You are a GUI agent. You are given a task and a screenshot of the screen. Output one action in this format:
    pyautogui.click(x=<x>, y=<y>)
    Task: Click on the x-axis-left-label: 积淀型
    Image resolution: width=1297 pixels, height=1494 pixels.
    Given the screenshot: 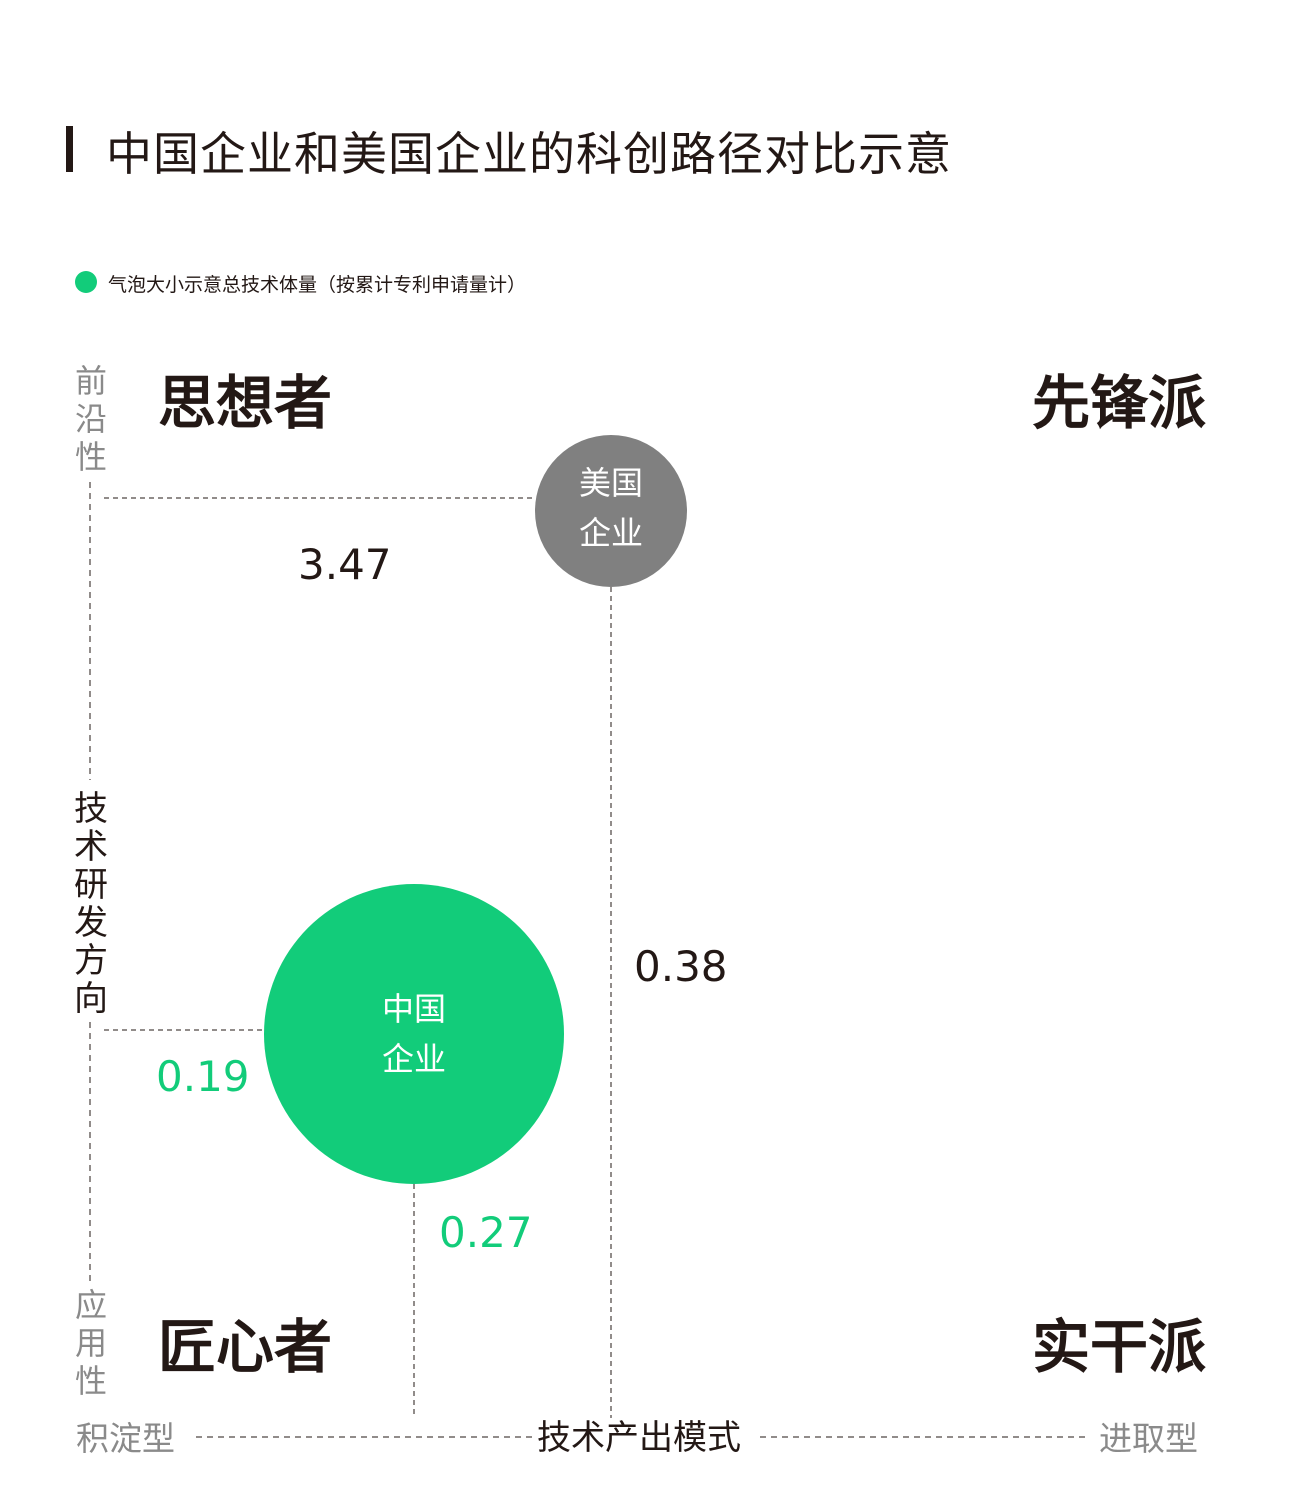 What is the action you would take?
    pyautogui.click(x=125, y=1438)
    